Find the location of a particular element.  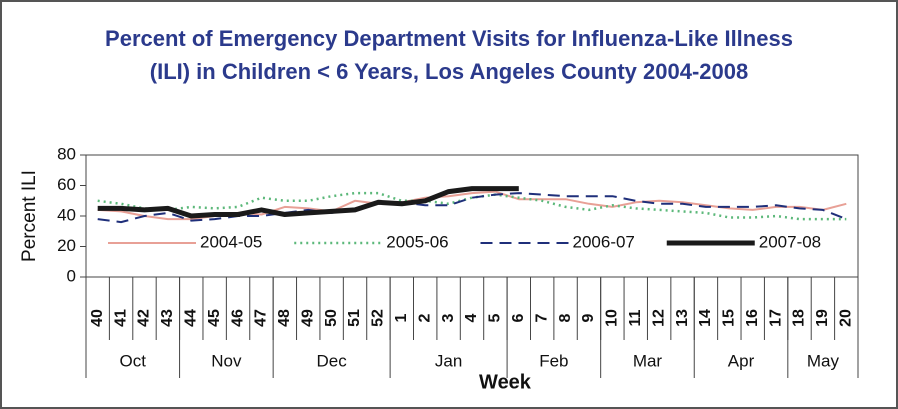

month-label: Feb is located at coordinates (553, 360).